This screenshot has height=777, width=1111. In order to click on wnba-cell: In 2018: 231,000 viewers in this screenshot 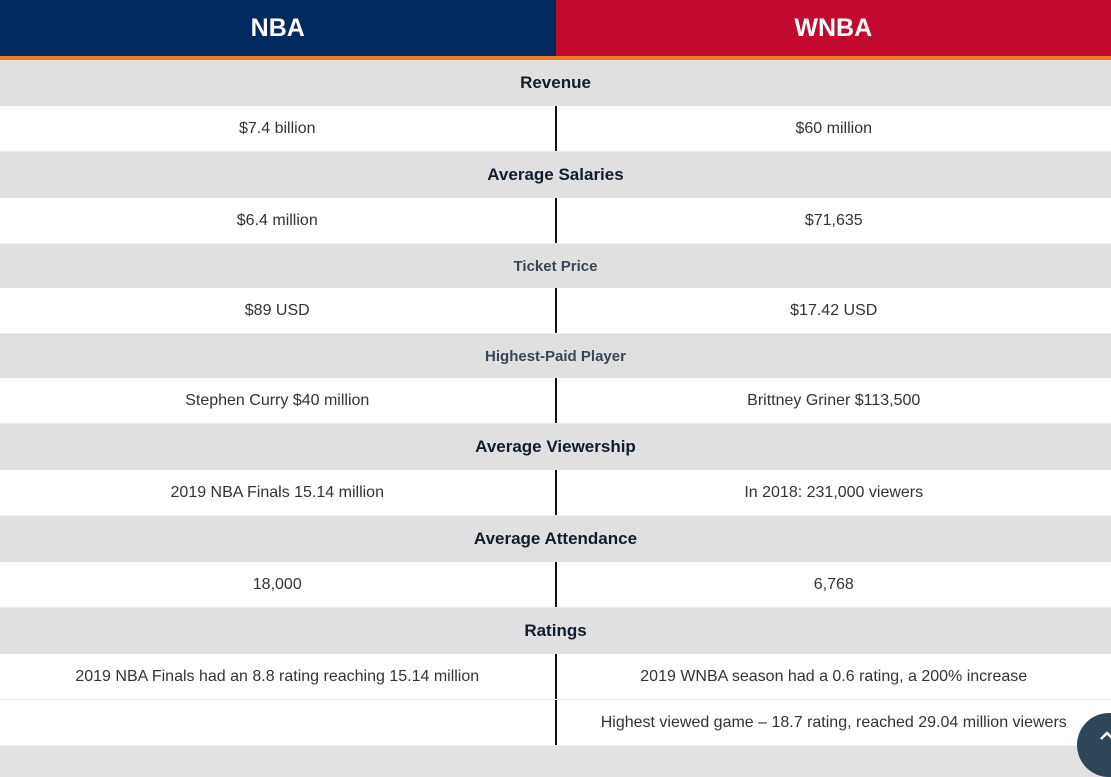, I will do `click(834, 492)`.